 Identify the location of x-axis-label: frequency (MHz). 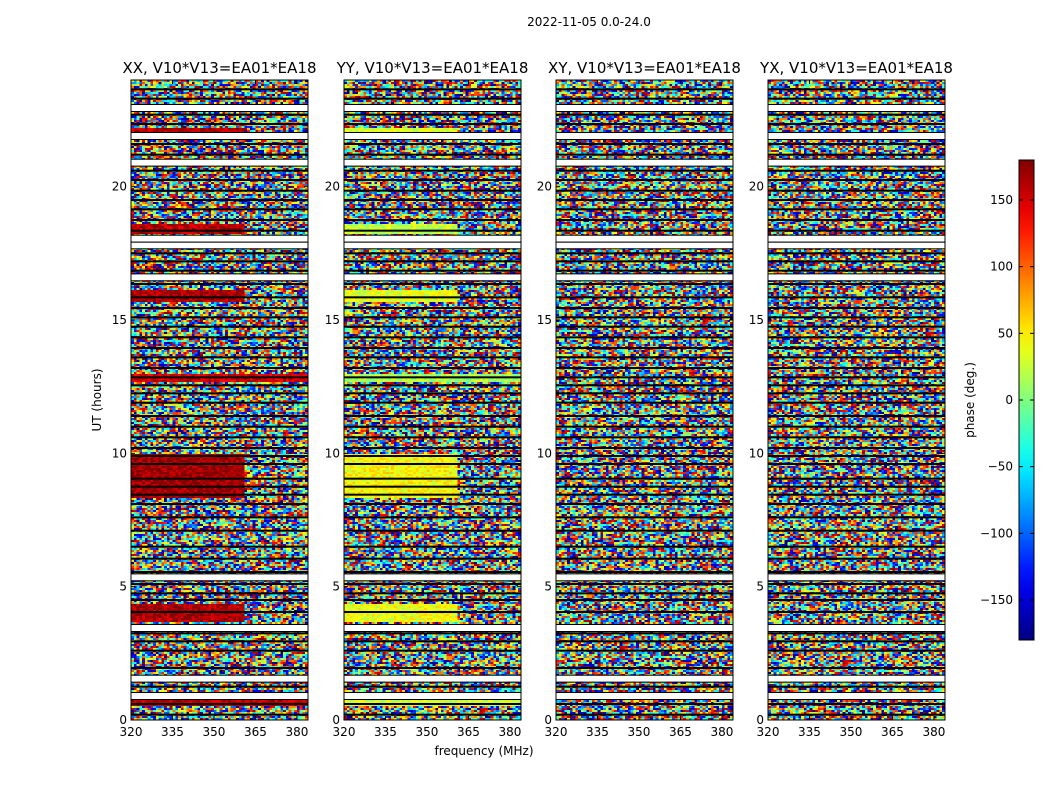
(483, 751).